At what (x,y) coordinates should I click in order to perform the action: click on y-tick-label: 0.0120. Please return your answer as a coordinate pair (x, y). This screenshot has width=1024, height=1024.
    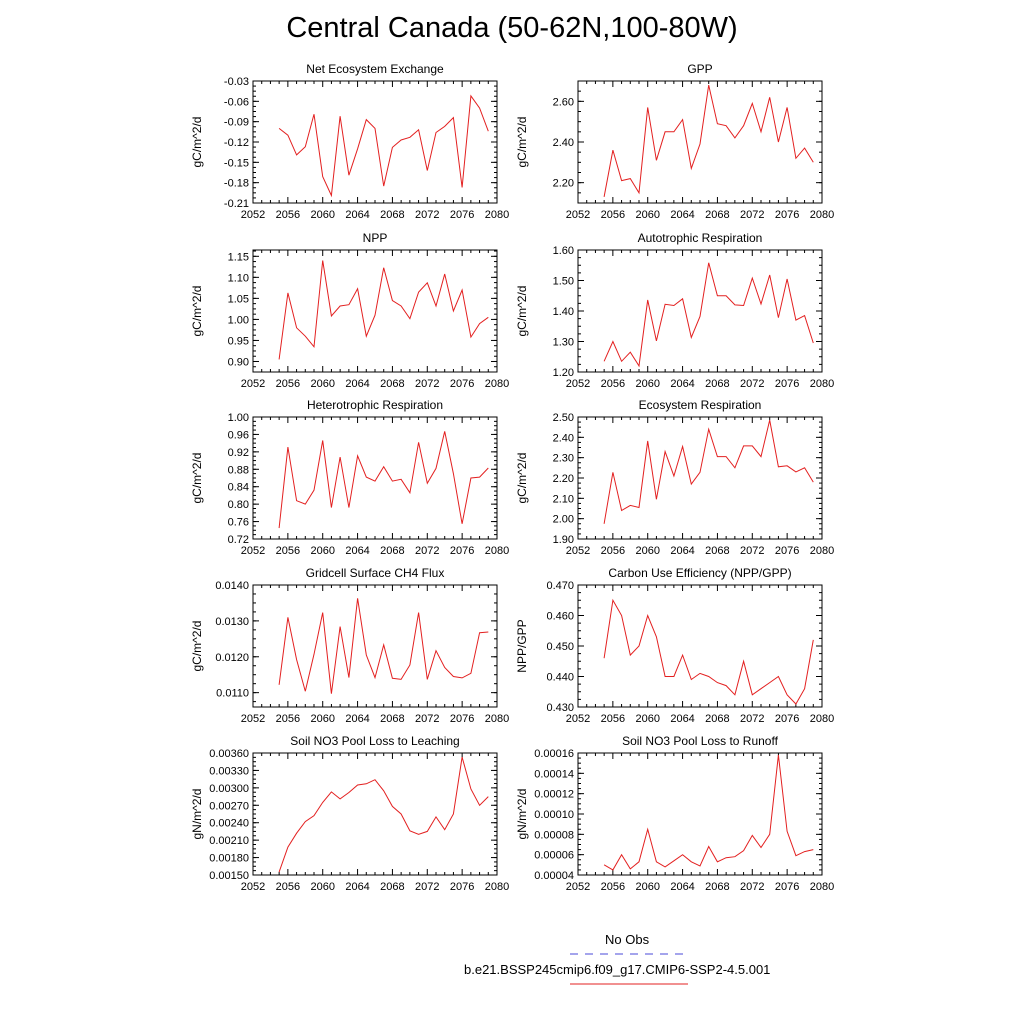
    Looking at the image, I should click on (232, 658).